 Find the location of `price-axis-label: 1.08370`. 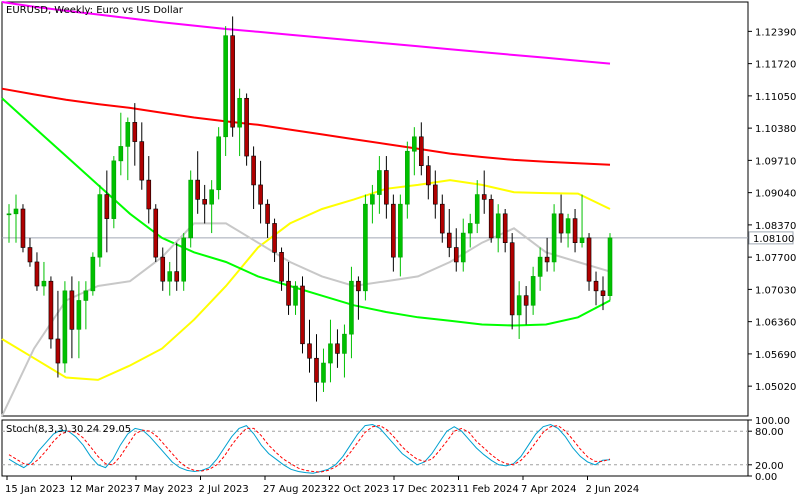

price-axis-label: 1.08370 is located at coordinates (775, 226).